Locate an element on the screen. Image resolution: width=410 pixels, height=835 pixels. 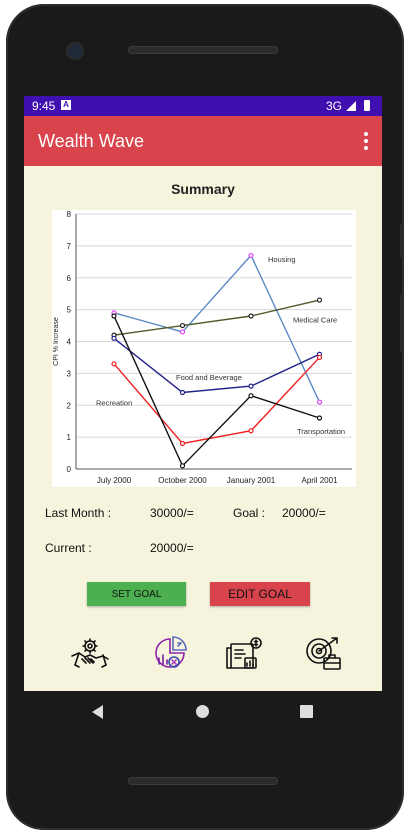
volume-button is located at coordinates (402, 323).